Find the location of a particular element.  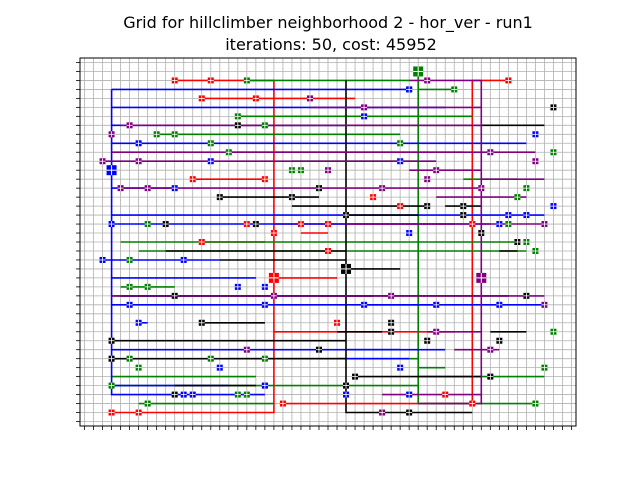

wire-black is located at coordinates (409, 247).